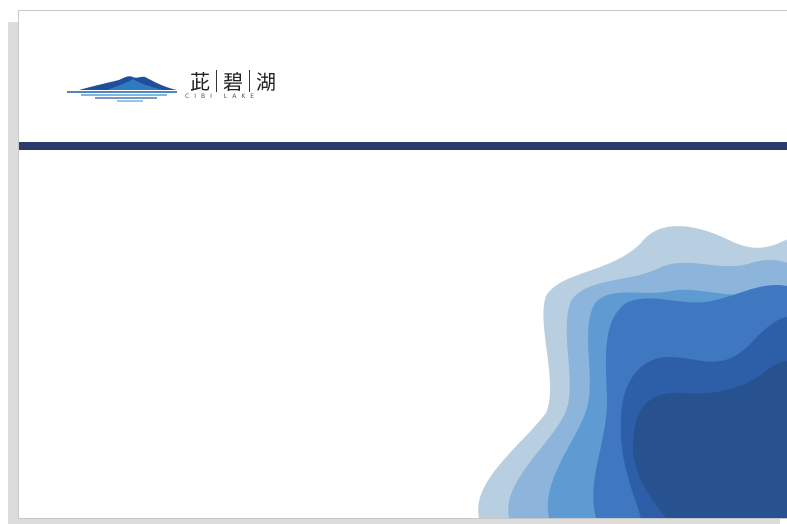  Describe the element at coordinates (403, 146) in the screenshot. I see `header-bar` at that location.